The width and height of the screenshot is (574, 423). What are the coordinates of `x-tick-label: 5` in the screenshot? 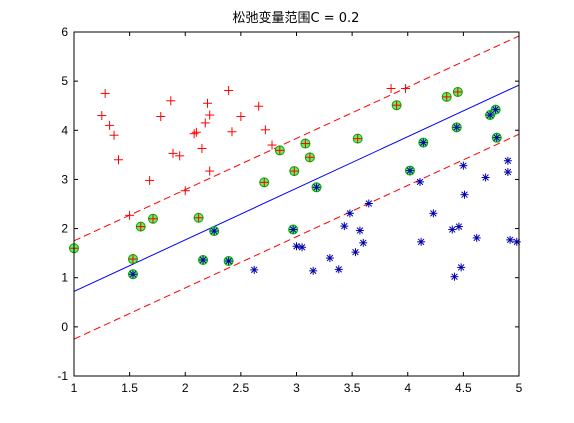 It's located at (519, 388).